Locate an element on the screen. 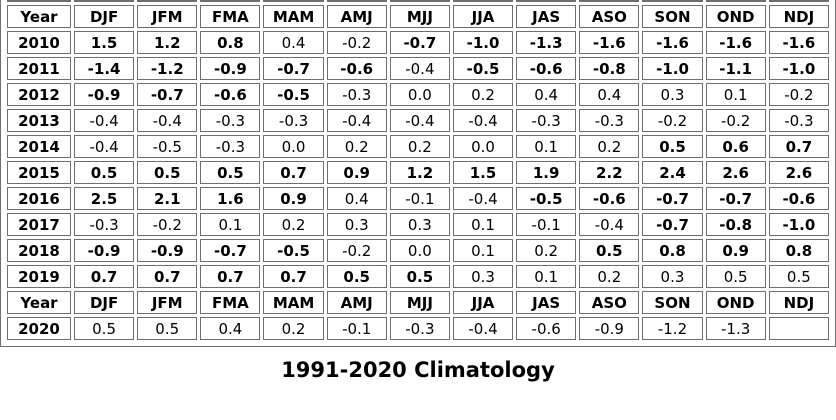 This screenshot has height=420, width=836. column-header-mjj: MJJ is located at coordinates (419, 16).